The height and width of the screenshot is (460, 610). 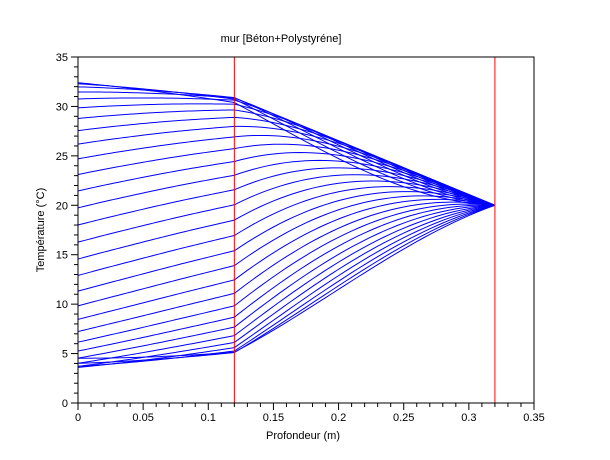 What do you see at coordinates (338, 418) in the screenshot?
I see `x-tick-label: 0.2` at bounding box center [338, 418].